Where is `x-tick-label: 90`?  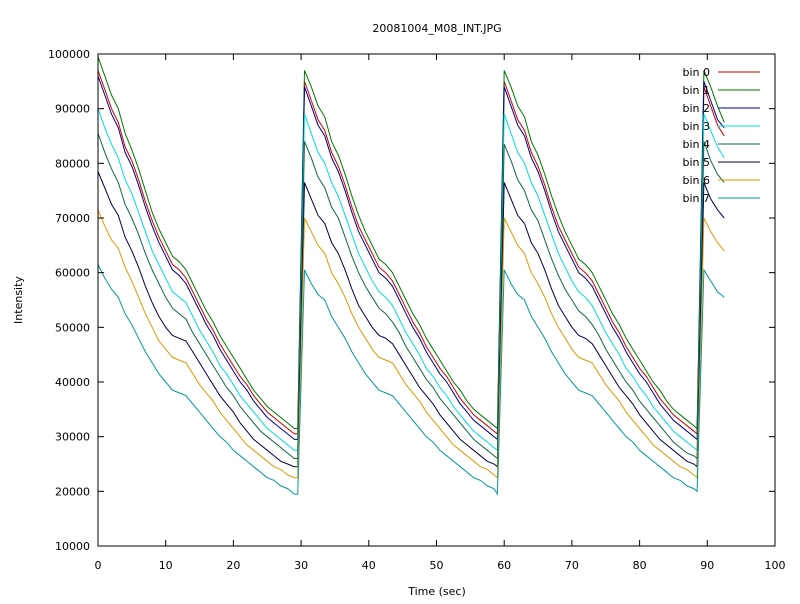 x-tick-label: 90 is located at coordinates (707, 565).